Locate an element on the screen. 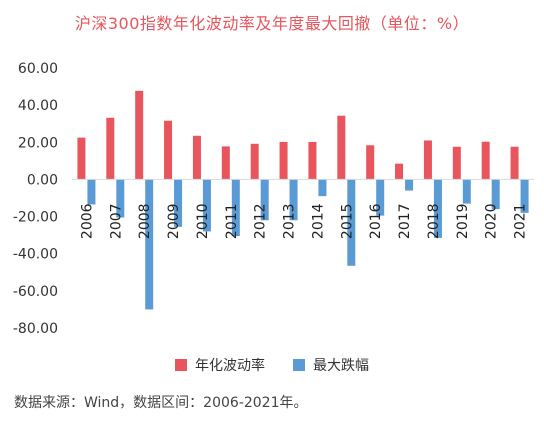  x-tick-label: 2006 is located at coordinates (87, 221).